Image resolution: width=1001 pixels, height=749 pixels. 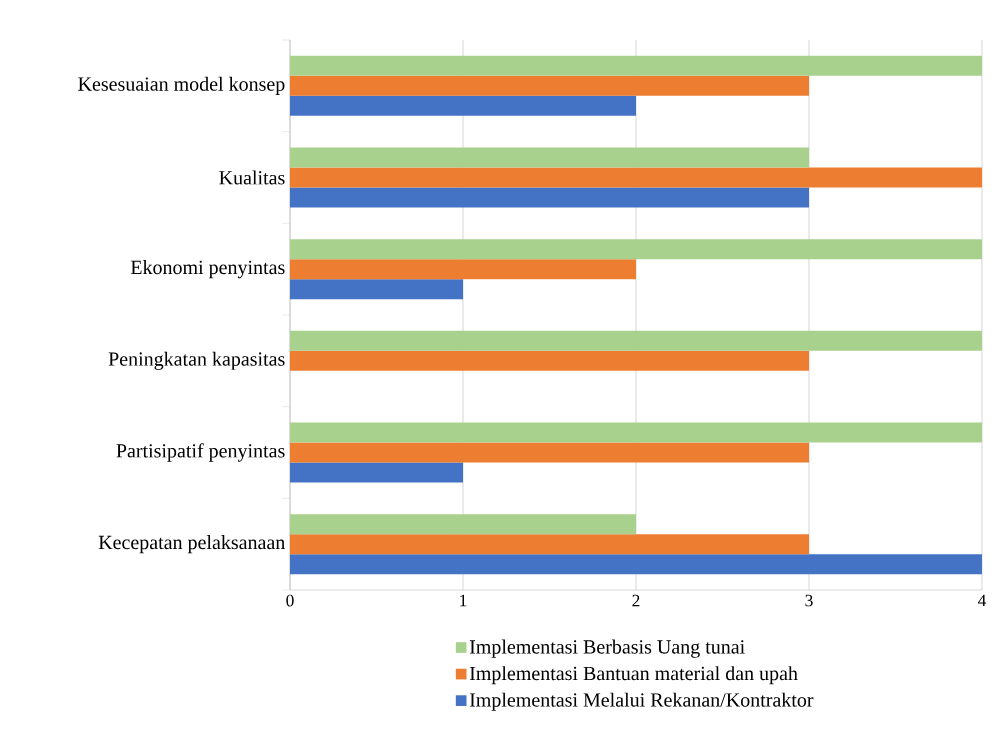 I want to click on y-tick-label: Partisipatif penyintas, so click(x=200, y=452).